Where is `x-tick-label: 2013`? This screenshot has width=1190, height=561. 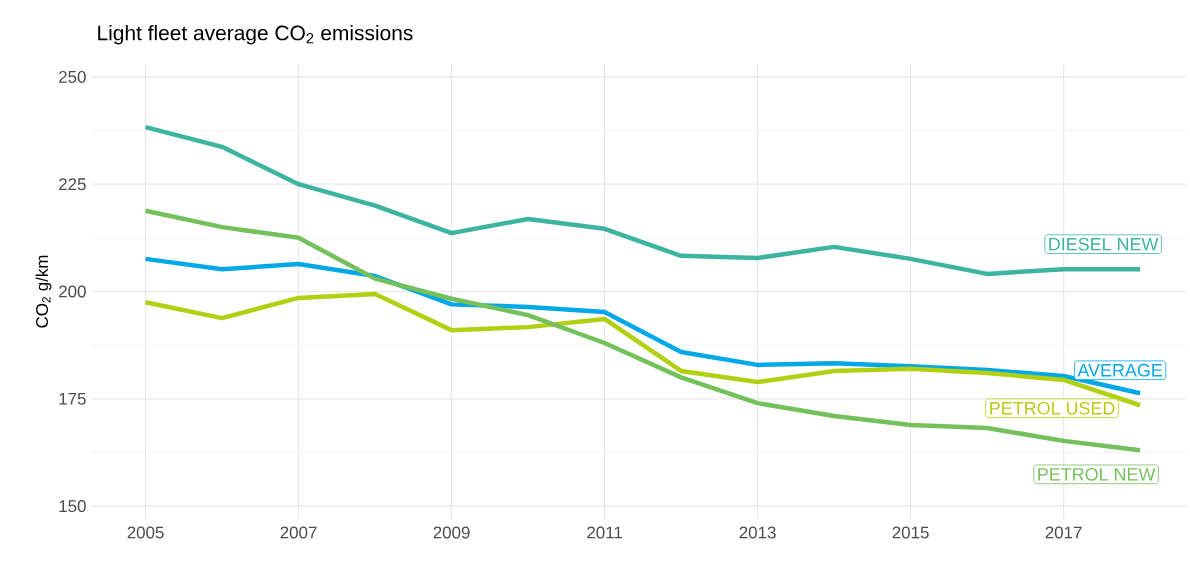 x-tick-label: 2013 is located at coordinates (757, 532).